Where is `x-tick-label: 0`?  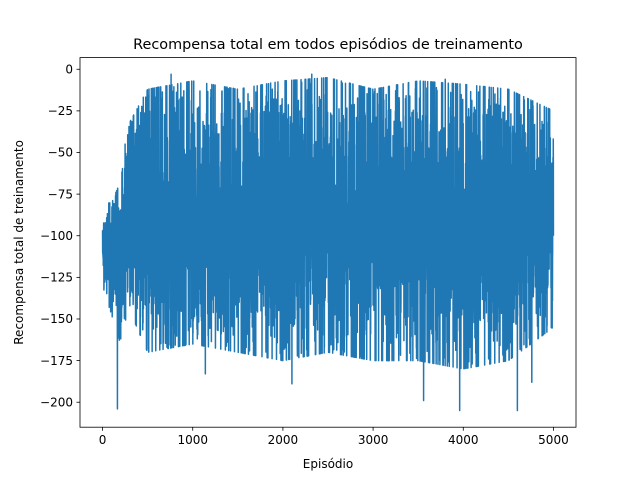 x-tick-label: 0 is located at coordinates (103, 440).